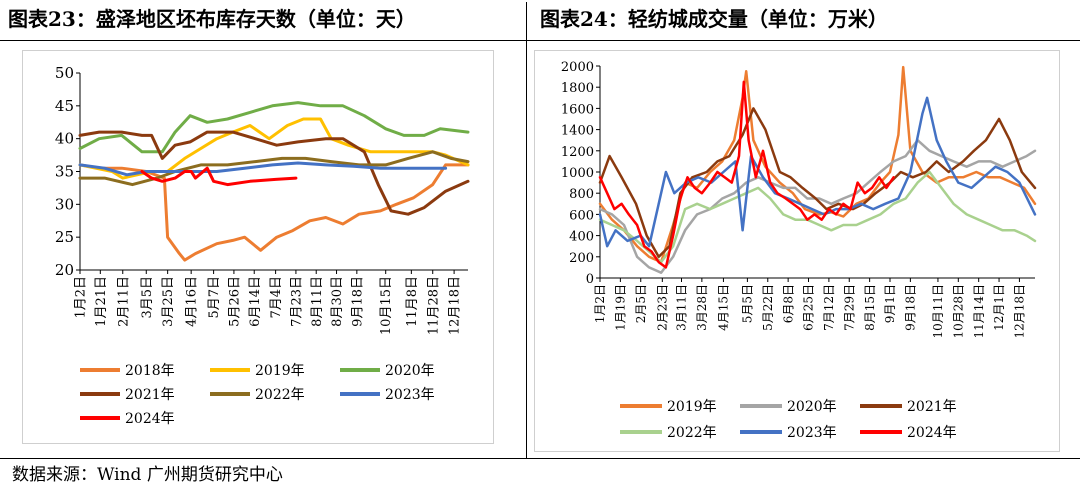 The height and width of the screenshot is (491, 1080). I want to click on right-y-tick-label: 800, so click(581, 194).